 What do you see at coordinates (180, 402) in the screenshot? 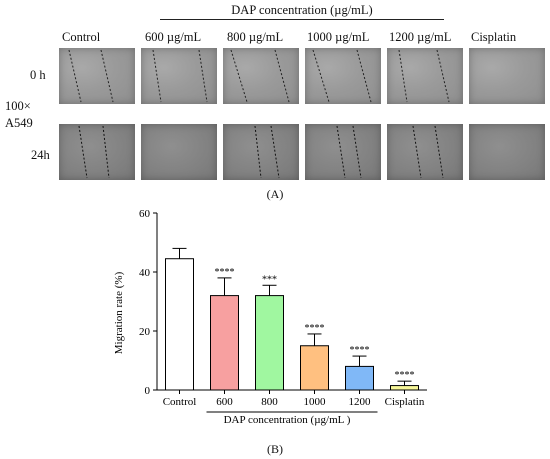
I see `x-tick-label: Control` at bounding box center [180, 402].